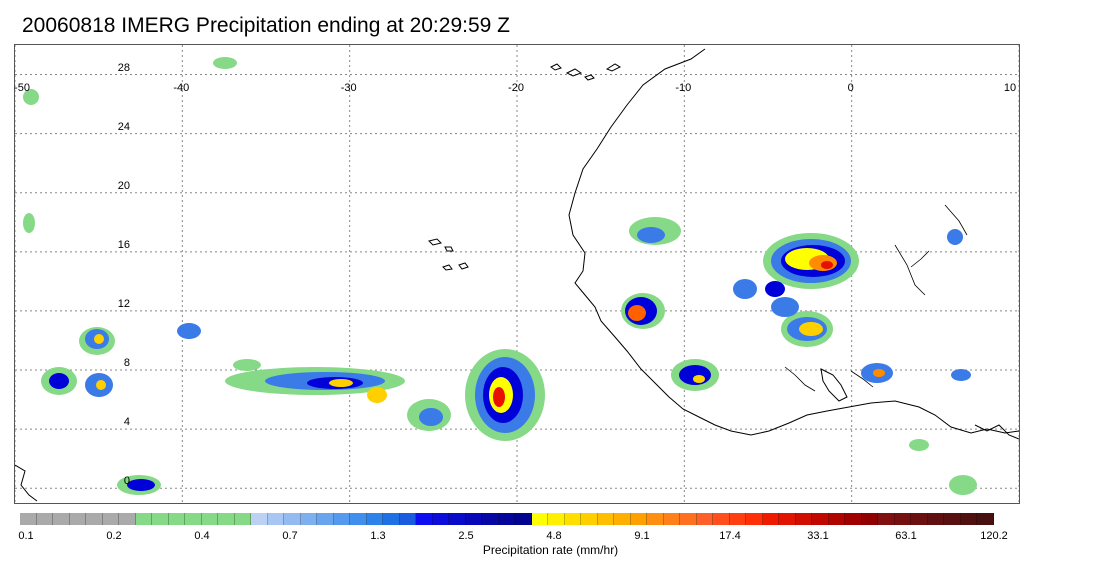 The height and width of the screenshot is (571, 1101). I want to click on color-scale-bar, so click(507, 519).